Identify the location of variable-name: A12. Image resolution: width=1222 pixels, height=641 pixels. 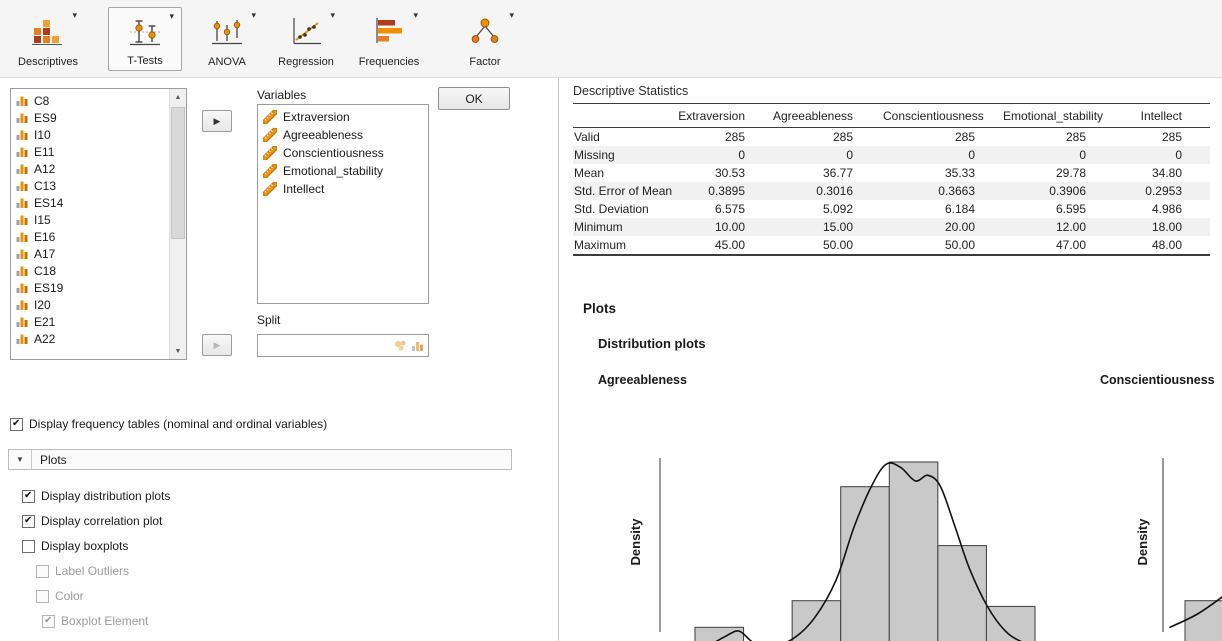
(45, 168).